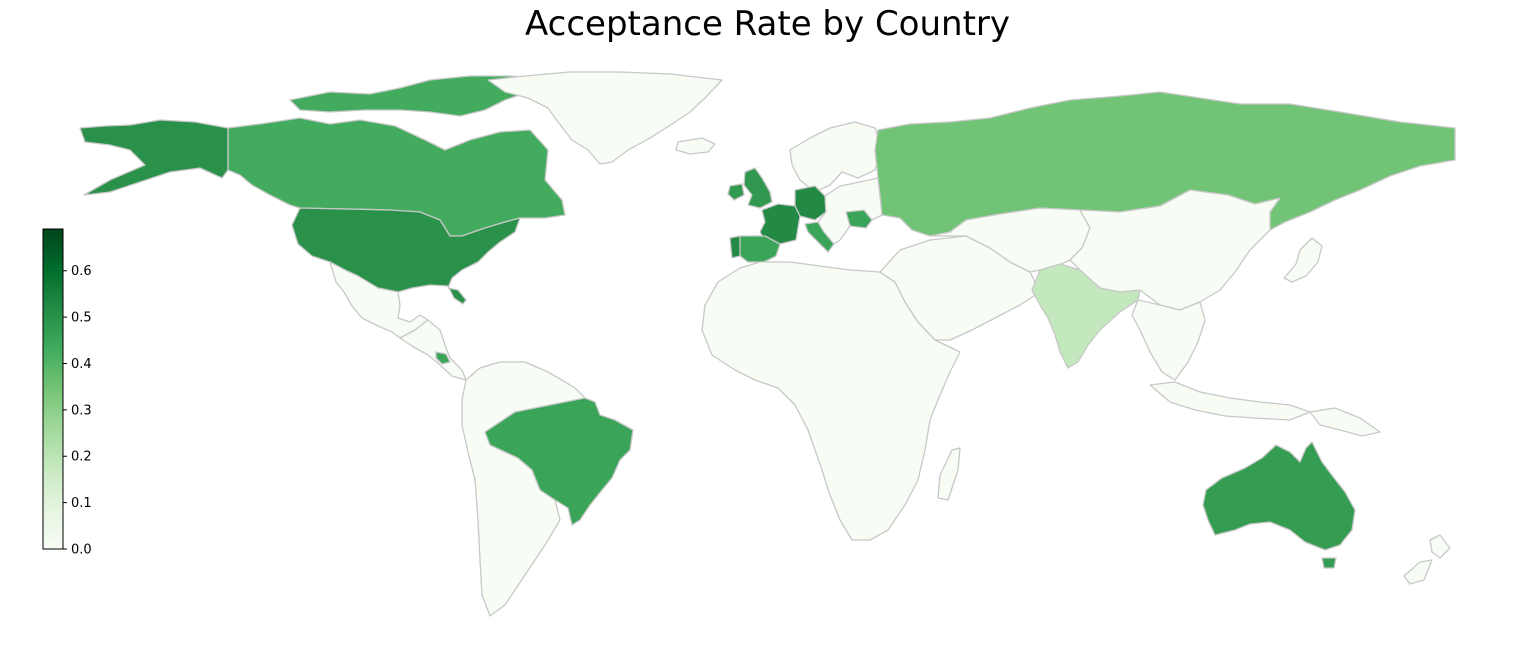 The image size is (1535, 671). I want to click on portugal-region, so click(735, 247).